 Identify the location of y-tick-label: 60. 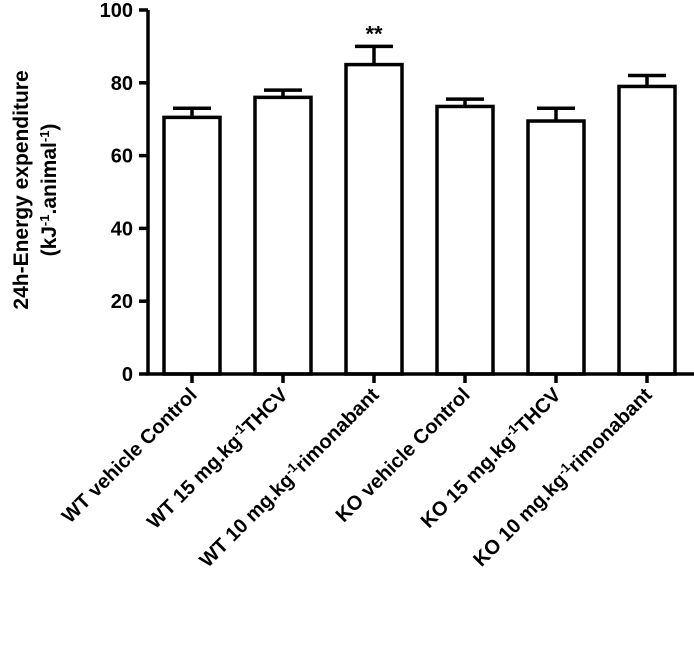
(122, 157).